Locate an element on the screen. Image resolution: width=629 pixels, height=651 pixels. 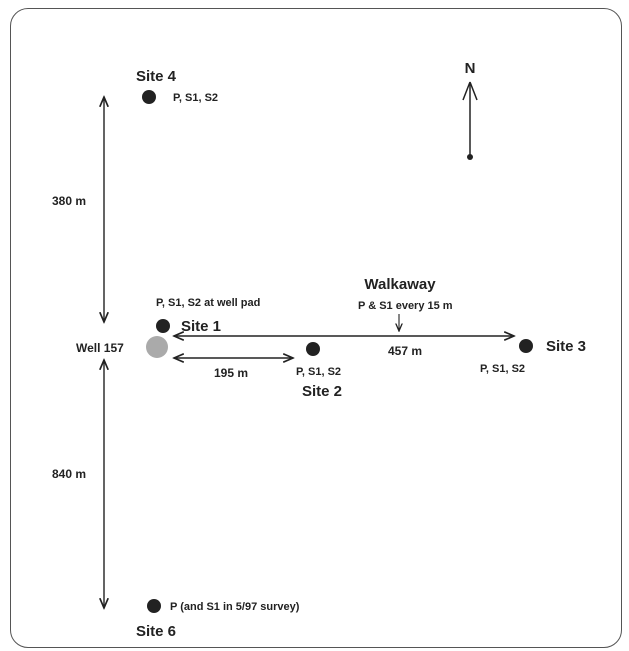
site3-distance-label: 457 m is located at coordinates (405, 351).